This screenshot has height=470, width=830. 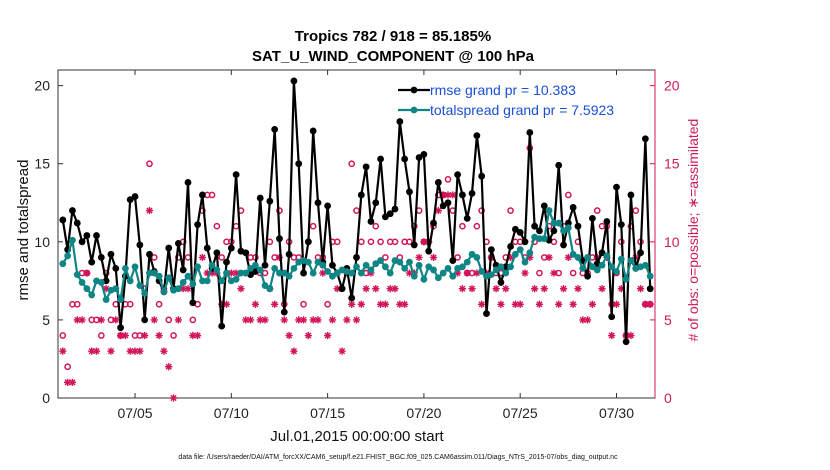 I want to click on y-right-tick-label: 0, so click(x=668, y=398).